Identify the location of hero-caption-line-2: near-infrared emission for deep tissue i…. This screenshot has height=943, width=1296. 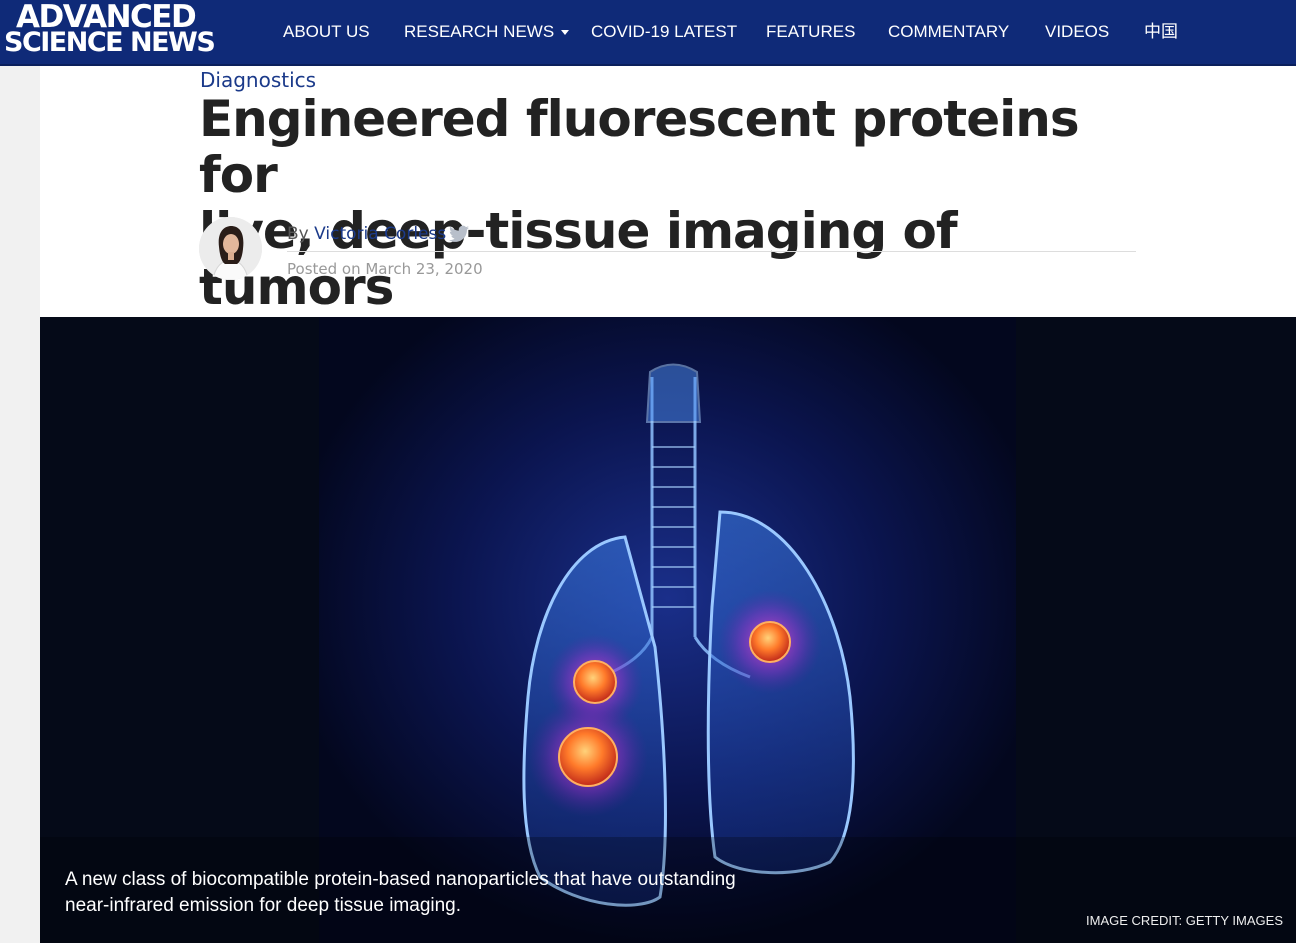
(263, 905).